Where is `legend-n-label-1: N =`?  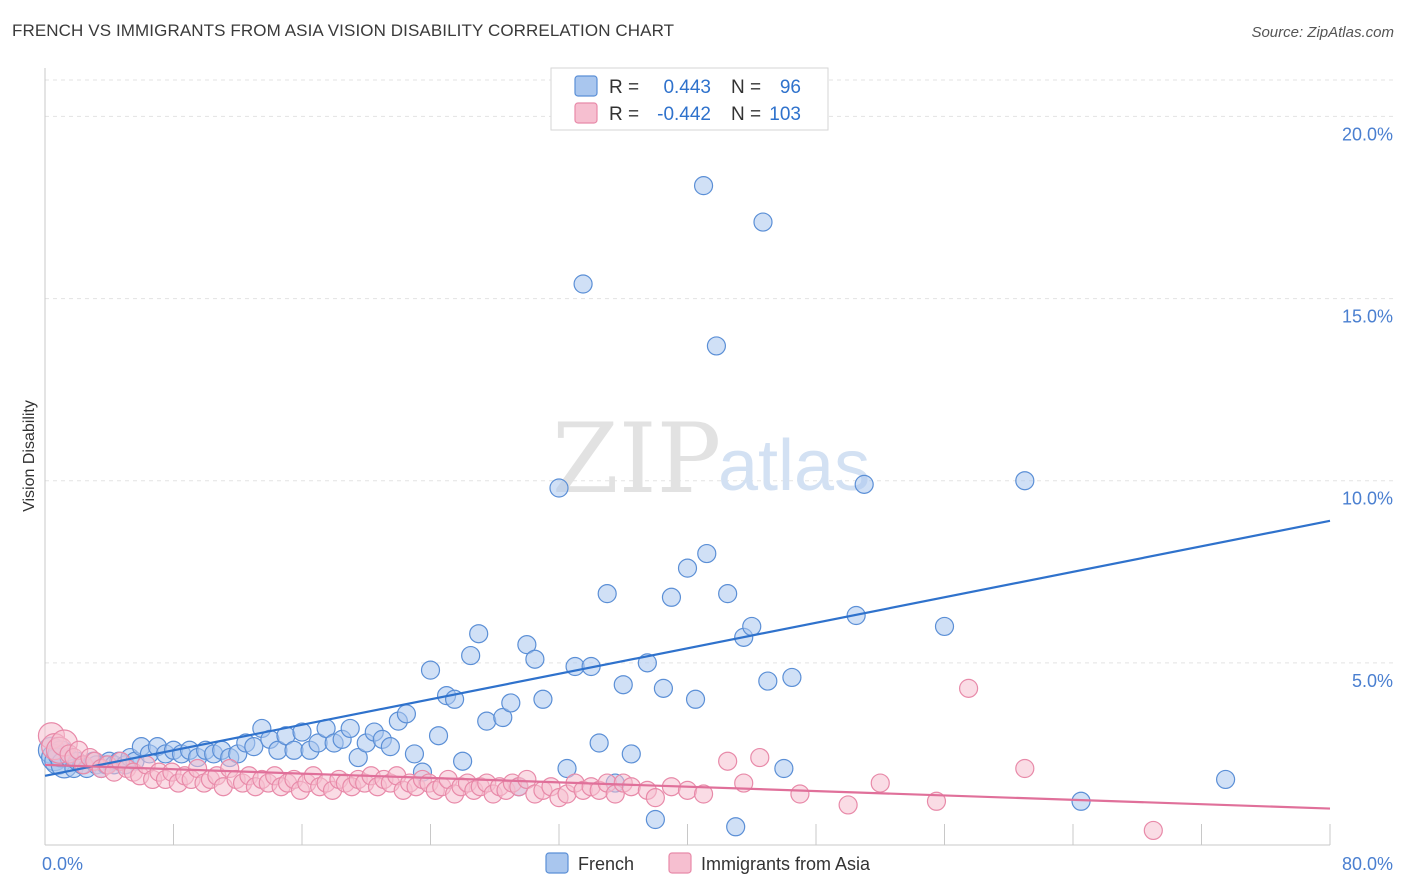
legend-n-label-1: N = is located at coordinates (746, 87).